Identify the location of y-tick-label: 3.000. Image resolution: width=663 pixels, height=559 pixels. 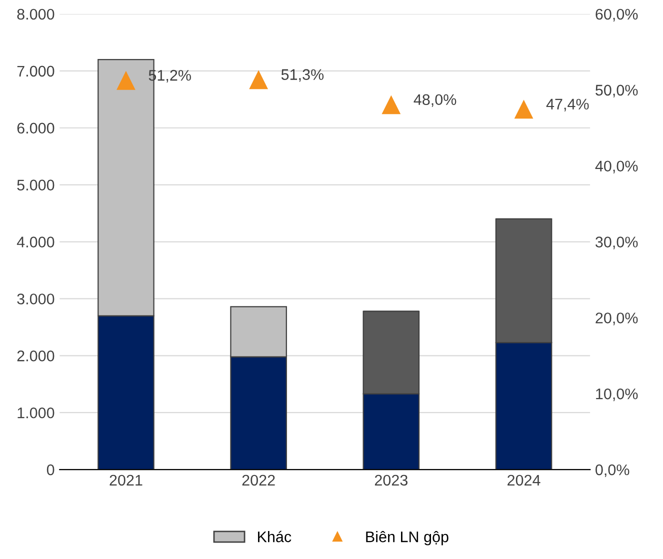
(35, 299).